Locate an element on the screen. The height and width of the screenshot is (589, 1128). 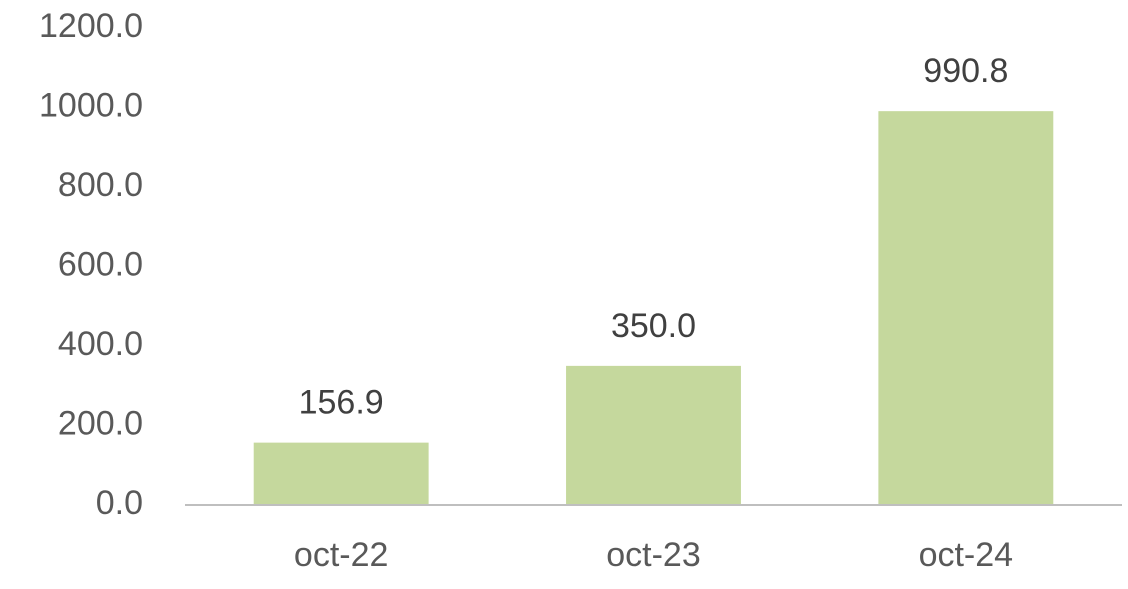
value-label: 990.8 is located at coordinates (965, 71).